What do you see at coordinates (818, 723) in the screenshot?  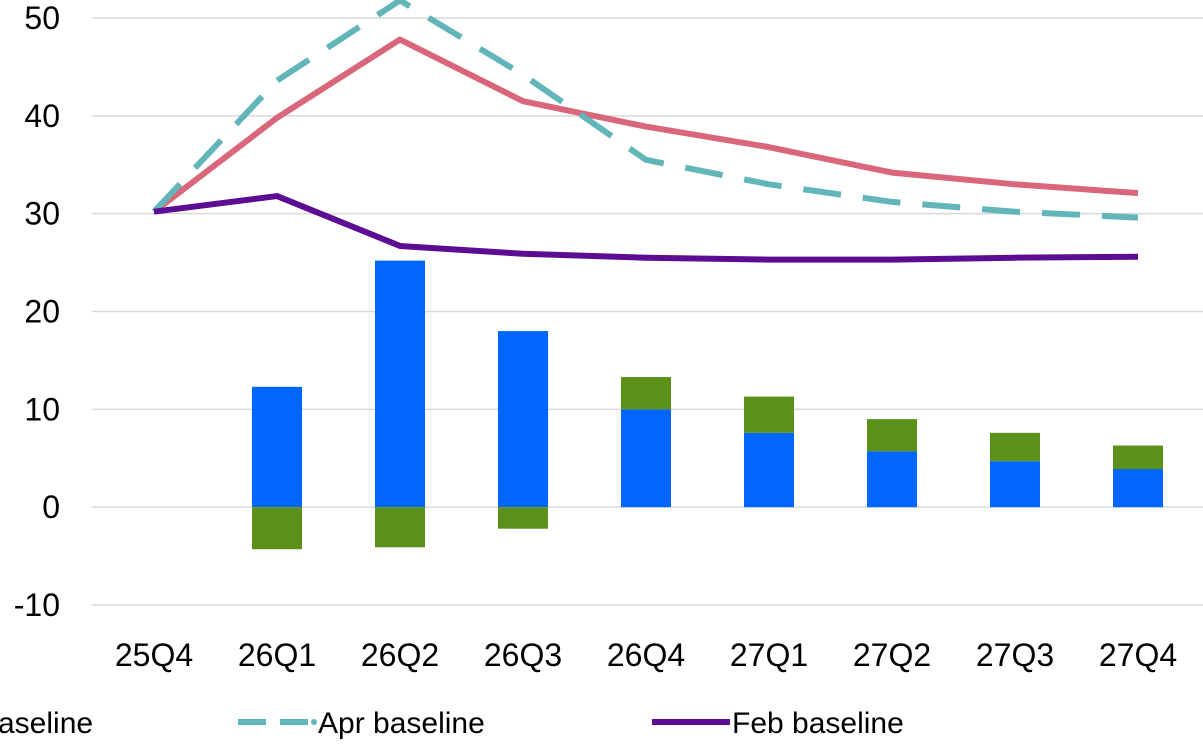 I see `legend-label: Feb baseline` at bounding box center [818, 723].